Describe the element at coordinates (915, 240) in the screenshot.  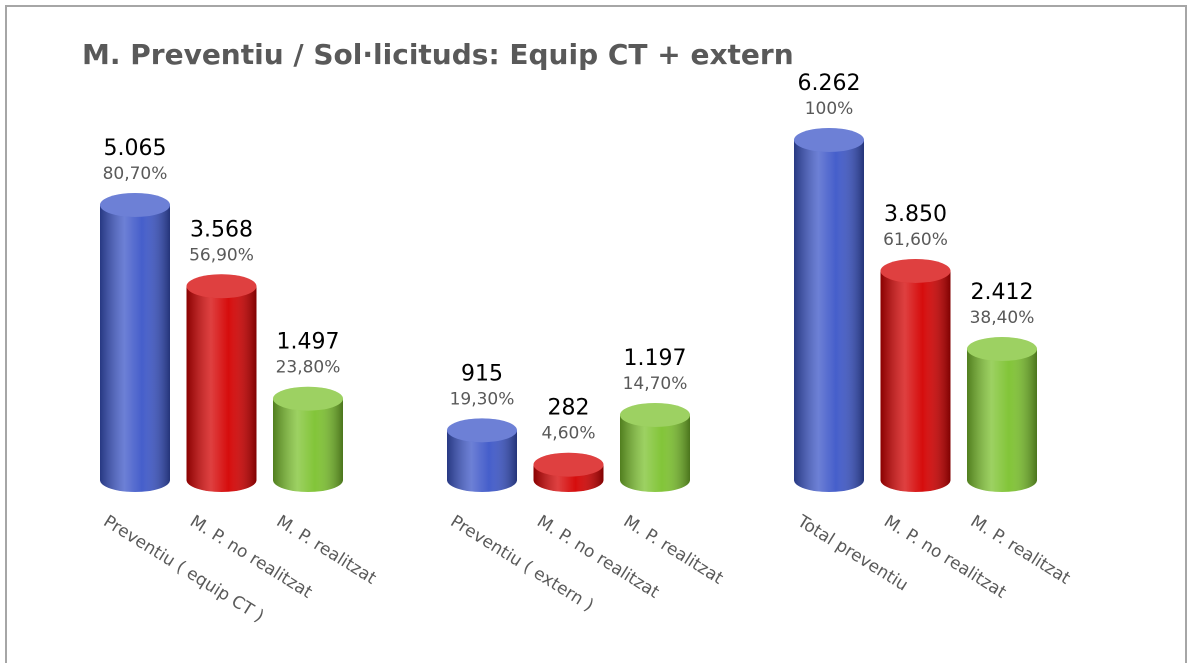
I see `percent-label: 61,60%` at that location.